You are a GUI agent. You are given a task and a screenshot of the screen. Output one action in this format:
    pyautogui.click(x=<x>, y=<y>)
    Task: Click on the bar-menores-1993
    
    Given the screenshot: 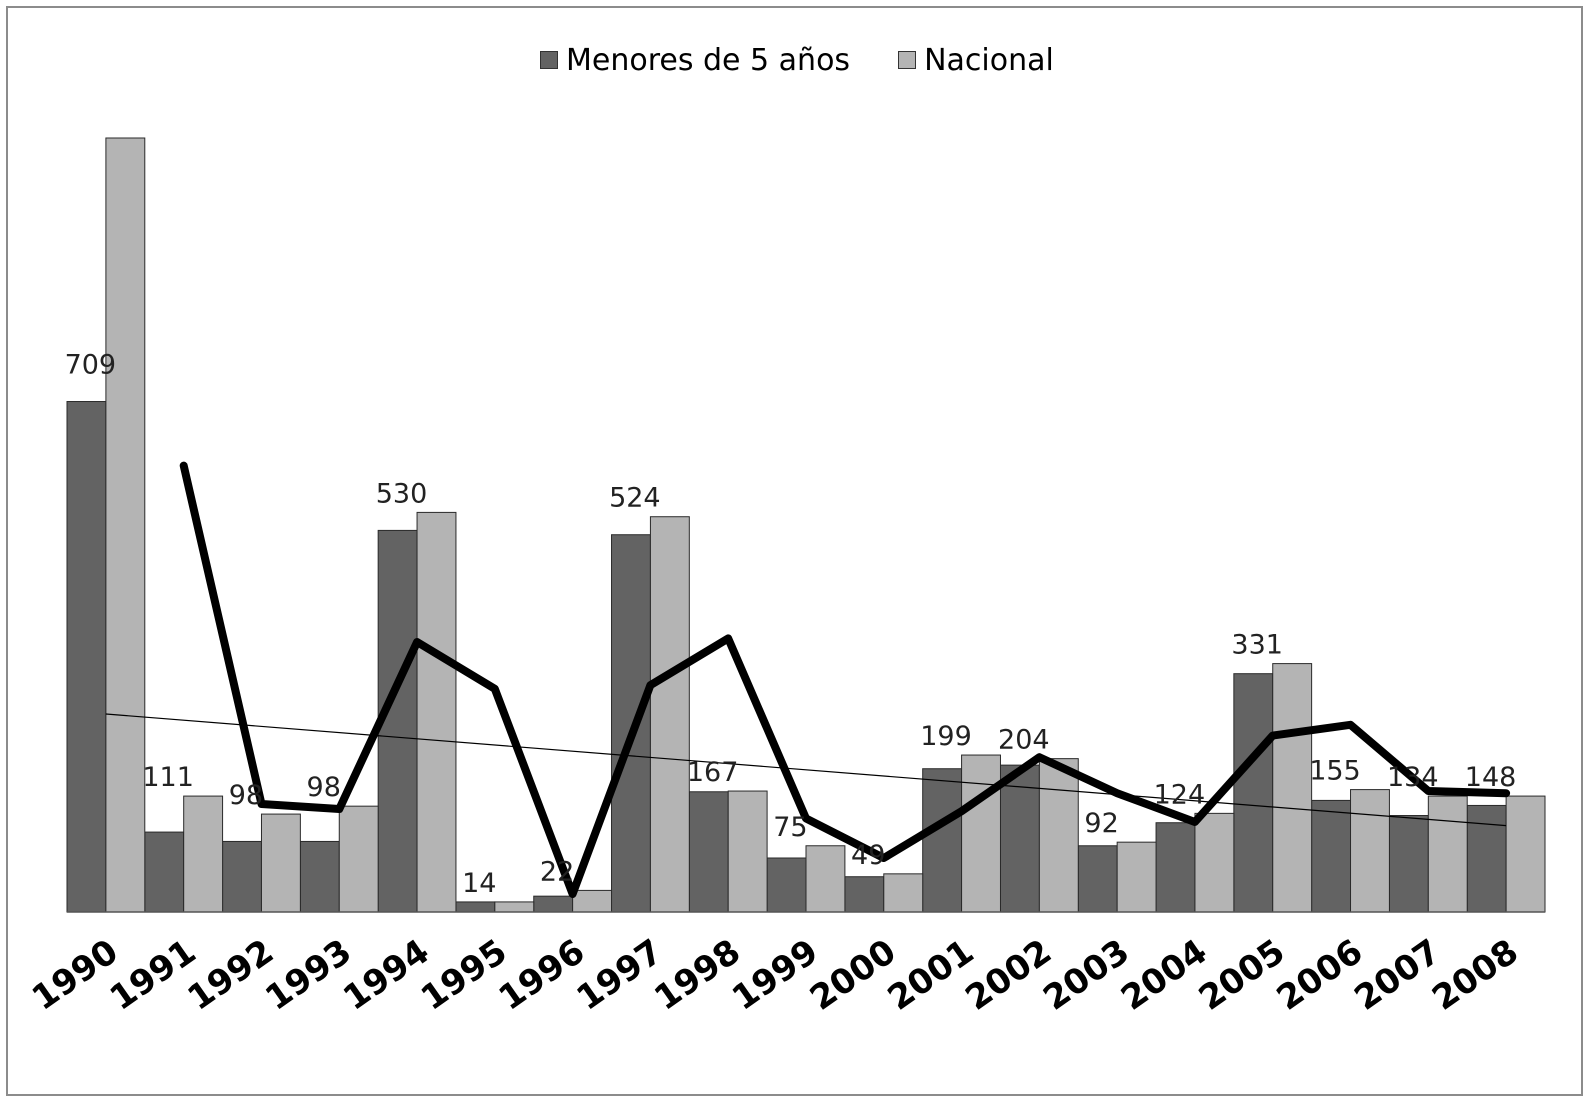 What is the action you would take?
    pyautogui.click(x=319, y=876)
    